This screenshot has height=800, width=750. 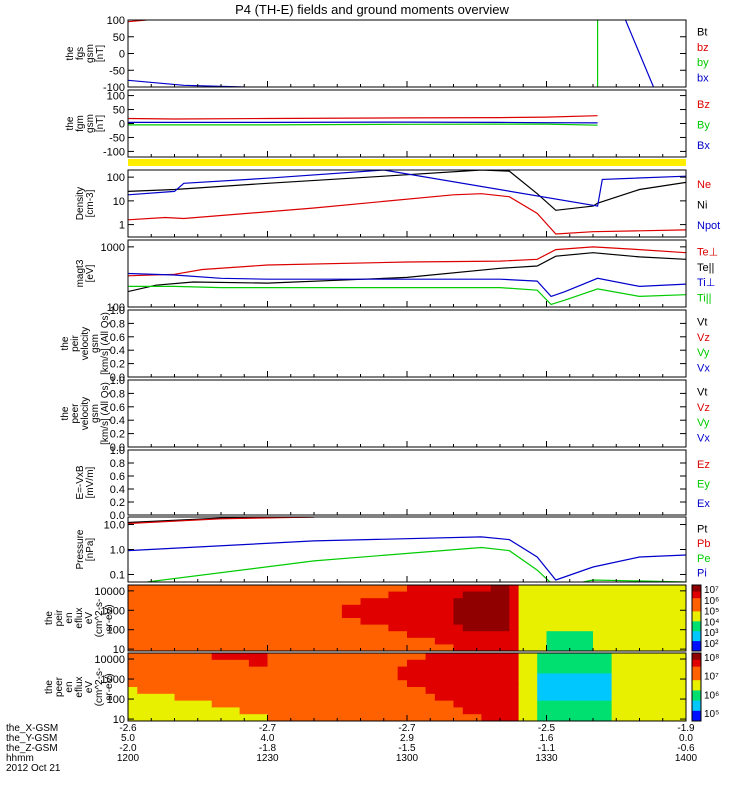 What do you see at coordinates (105, 413) in the screenshot?
I see `y-axis-label-line: [km/s] (All Qs)` at bounding box center [105, 413].